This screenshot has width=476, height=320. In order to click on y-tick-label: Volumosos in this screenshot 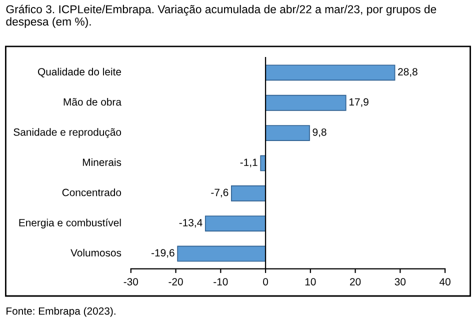, I will do `click(96, 252)`.